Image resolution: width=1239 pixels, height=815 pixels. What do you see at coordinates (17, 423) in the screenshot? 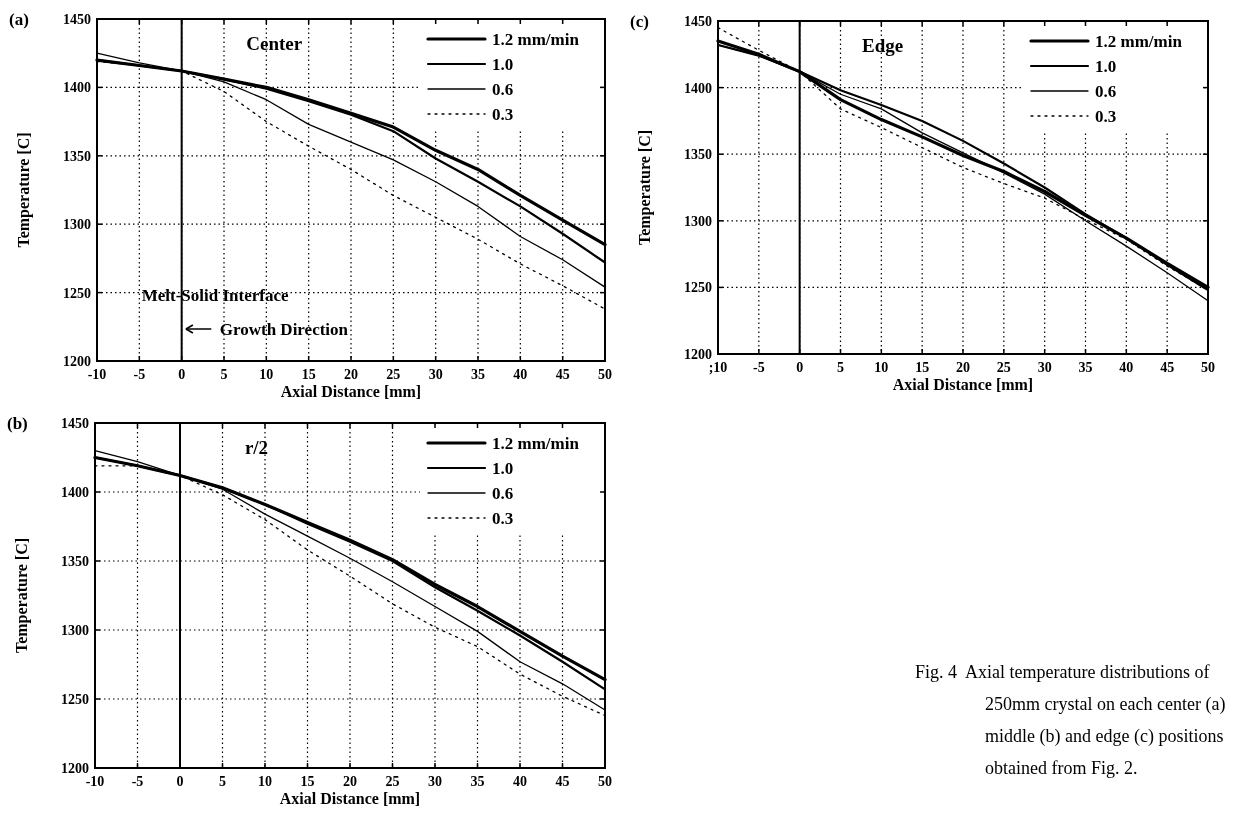
I see `chart-title: (b)` at bounding box center [17, 423].